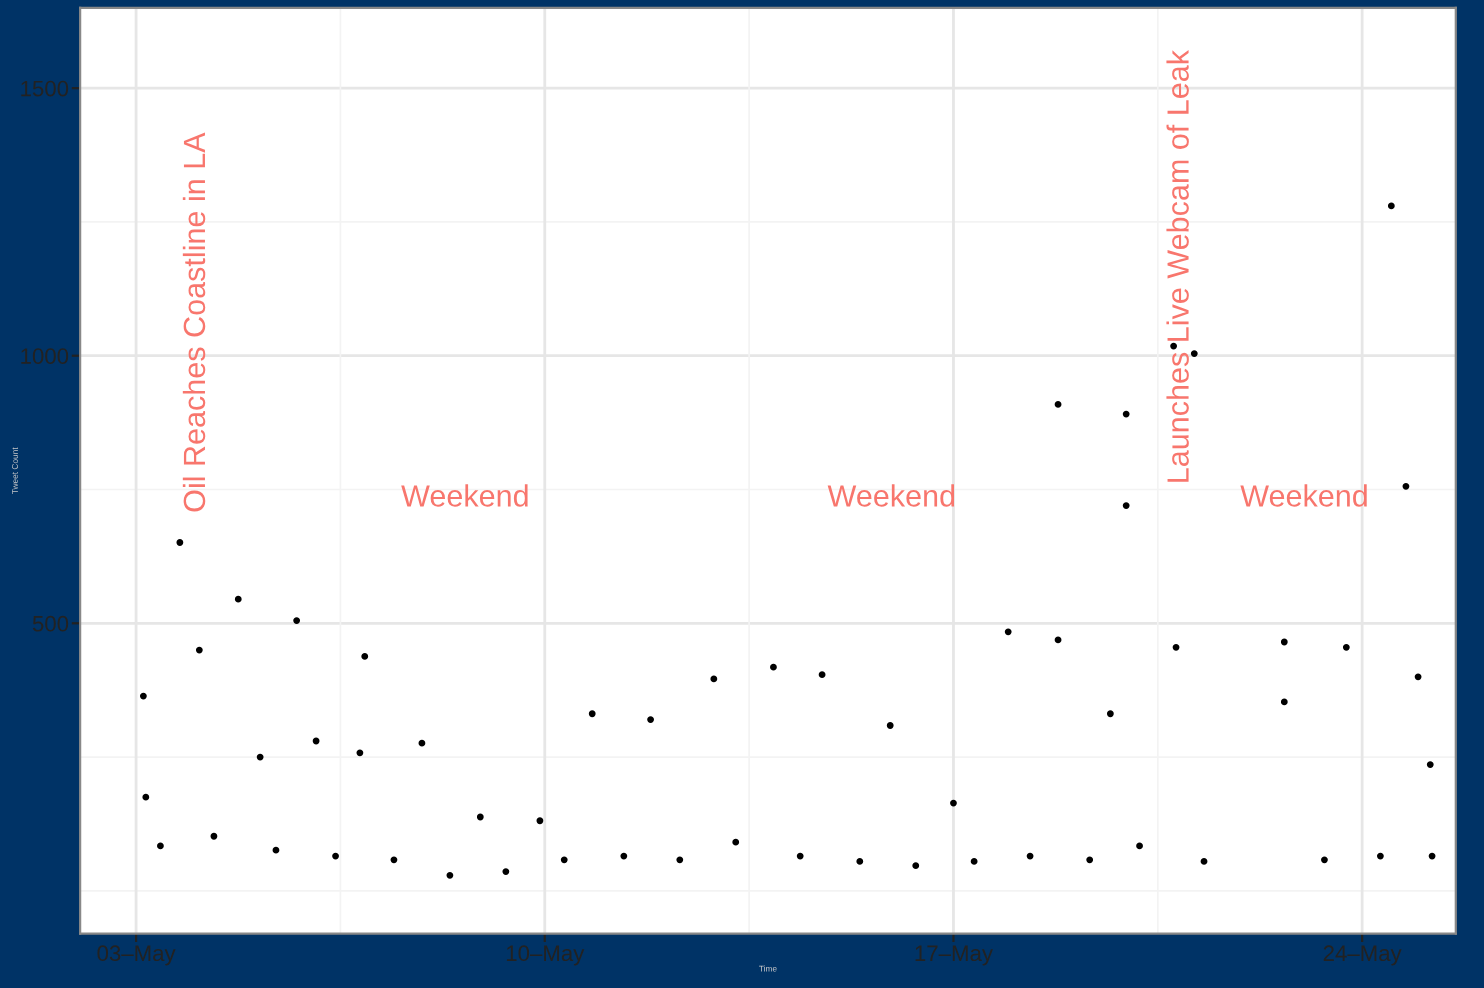 This screenshot has height=988, width=1484. What do you see at coordinates (194, 322) in the screenshot?
I see `annotation: Oil Reaches Coastline in LA` at bounding box center [194, 322].